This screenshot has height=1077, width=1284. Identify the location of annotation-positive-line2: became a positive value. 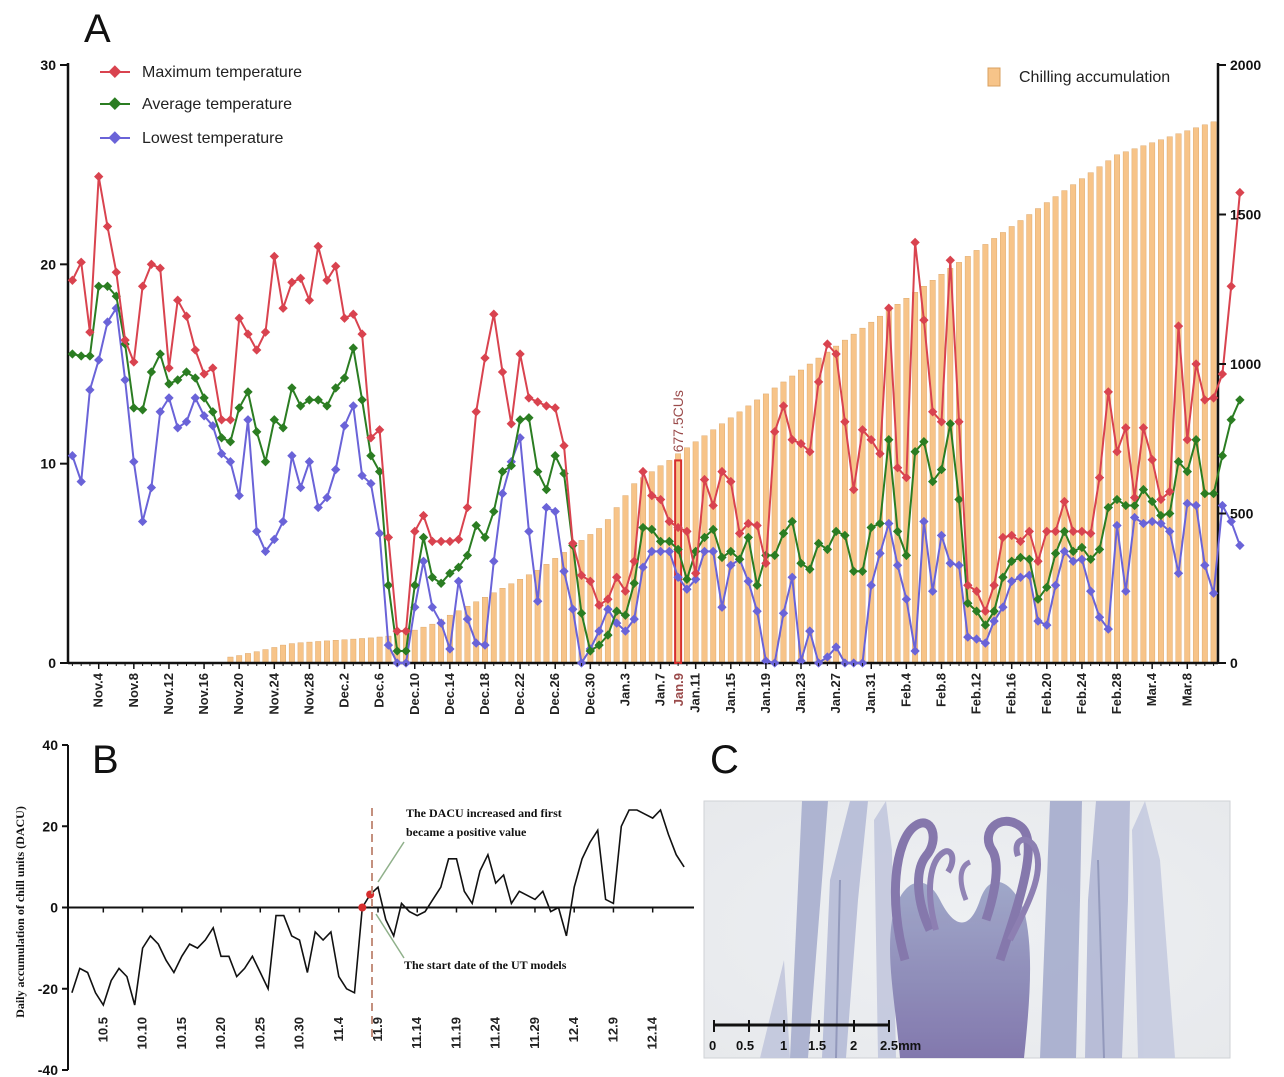
(466, 832).